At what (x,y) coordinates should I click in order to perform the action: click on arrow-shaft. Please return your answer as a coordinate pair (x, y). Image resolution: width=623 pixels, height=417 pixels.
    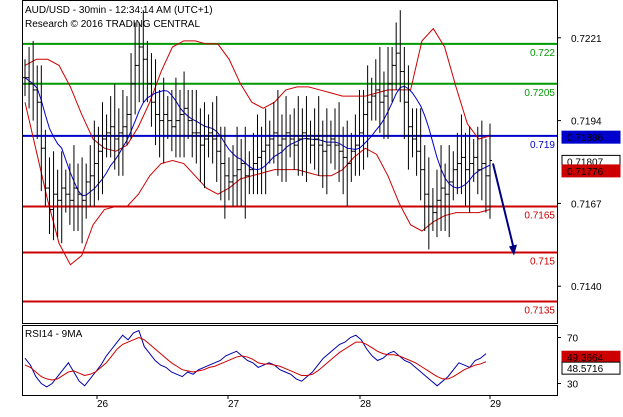
    Looking at the image, I should click on (503, 206).